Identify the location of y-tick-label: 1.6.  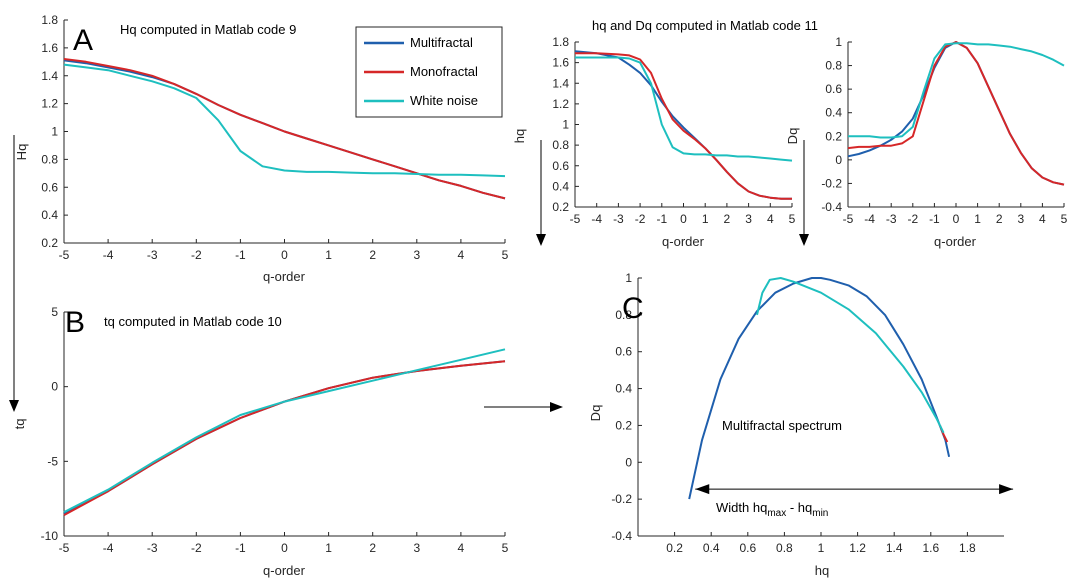
(560, 63).